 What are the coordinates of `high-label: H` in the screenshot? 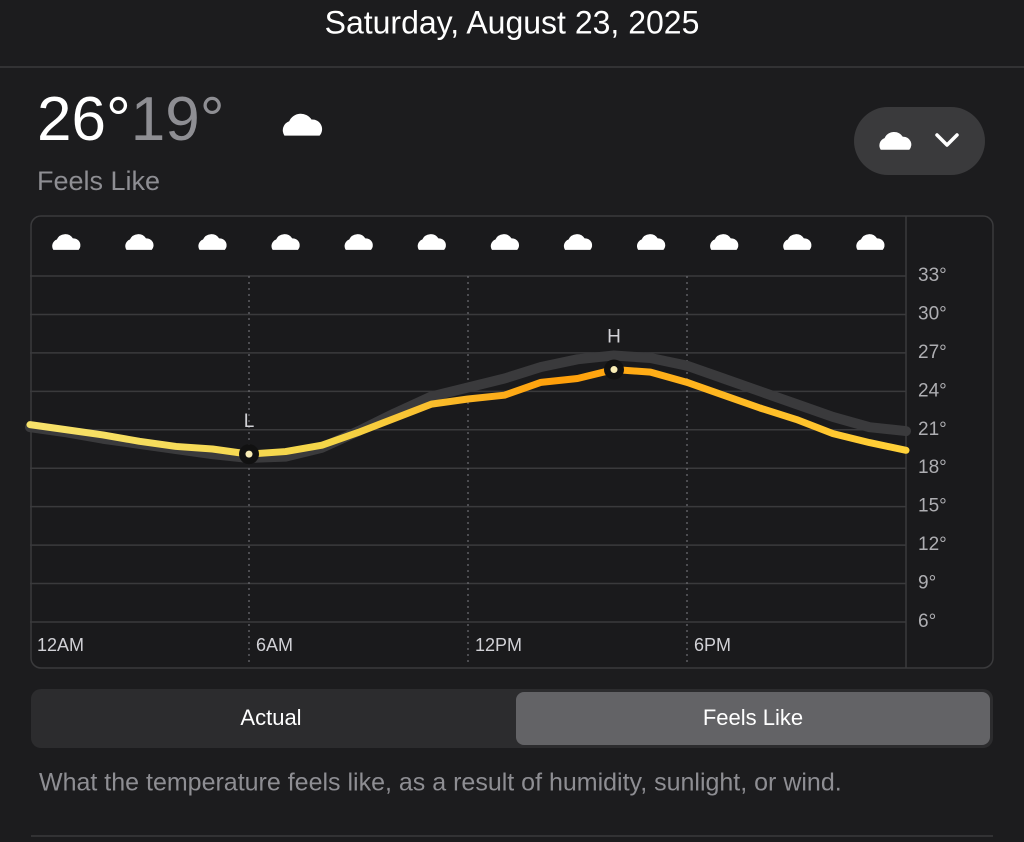 It's located at (614, 337).